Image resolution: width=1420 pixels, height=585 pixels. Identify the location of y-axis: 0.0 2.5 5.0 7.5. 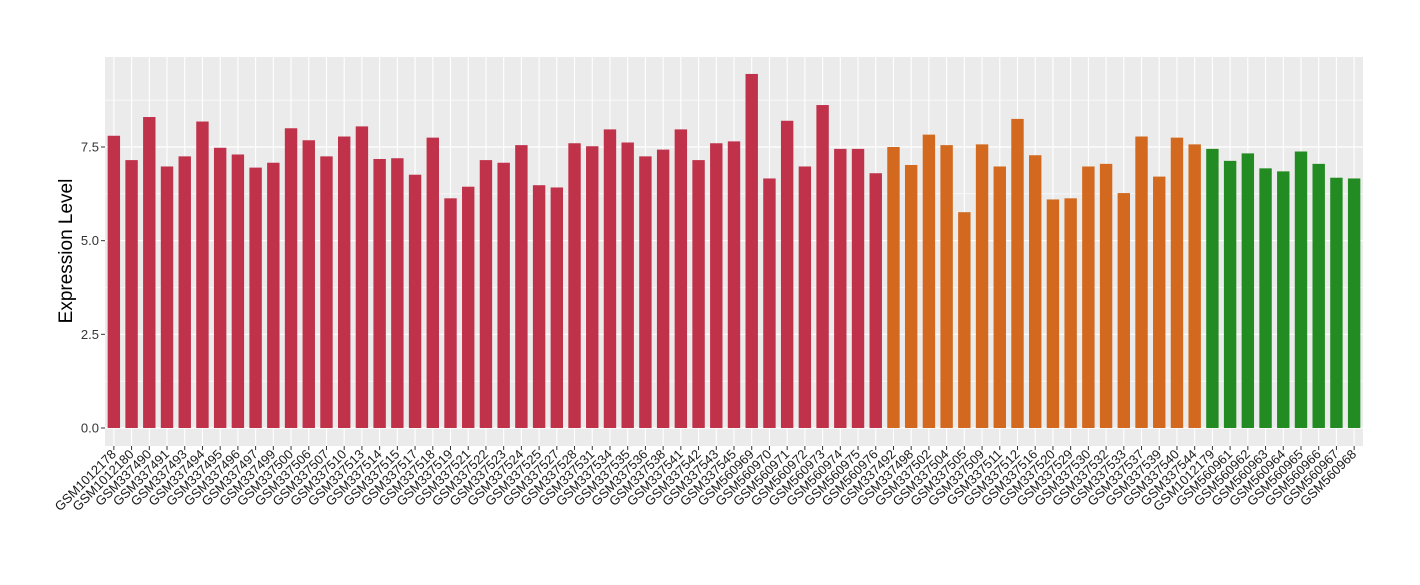
(93, 288).